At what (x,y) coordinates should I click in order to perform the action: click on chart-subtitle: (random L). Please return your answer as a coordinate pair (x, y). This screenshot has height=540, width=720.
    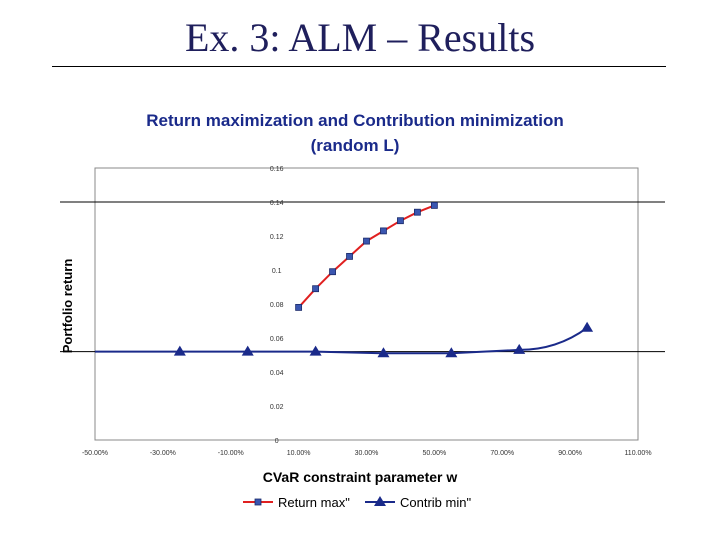
    Looking at the image, I should click on (355, 145).